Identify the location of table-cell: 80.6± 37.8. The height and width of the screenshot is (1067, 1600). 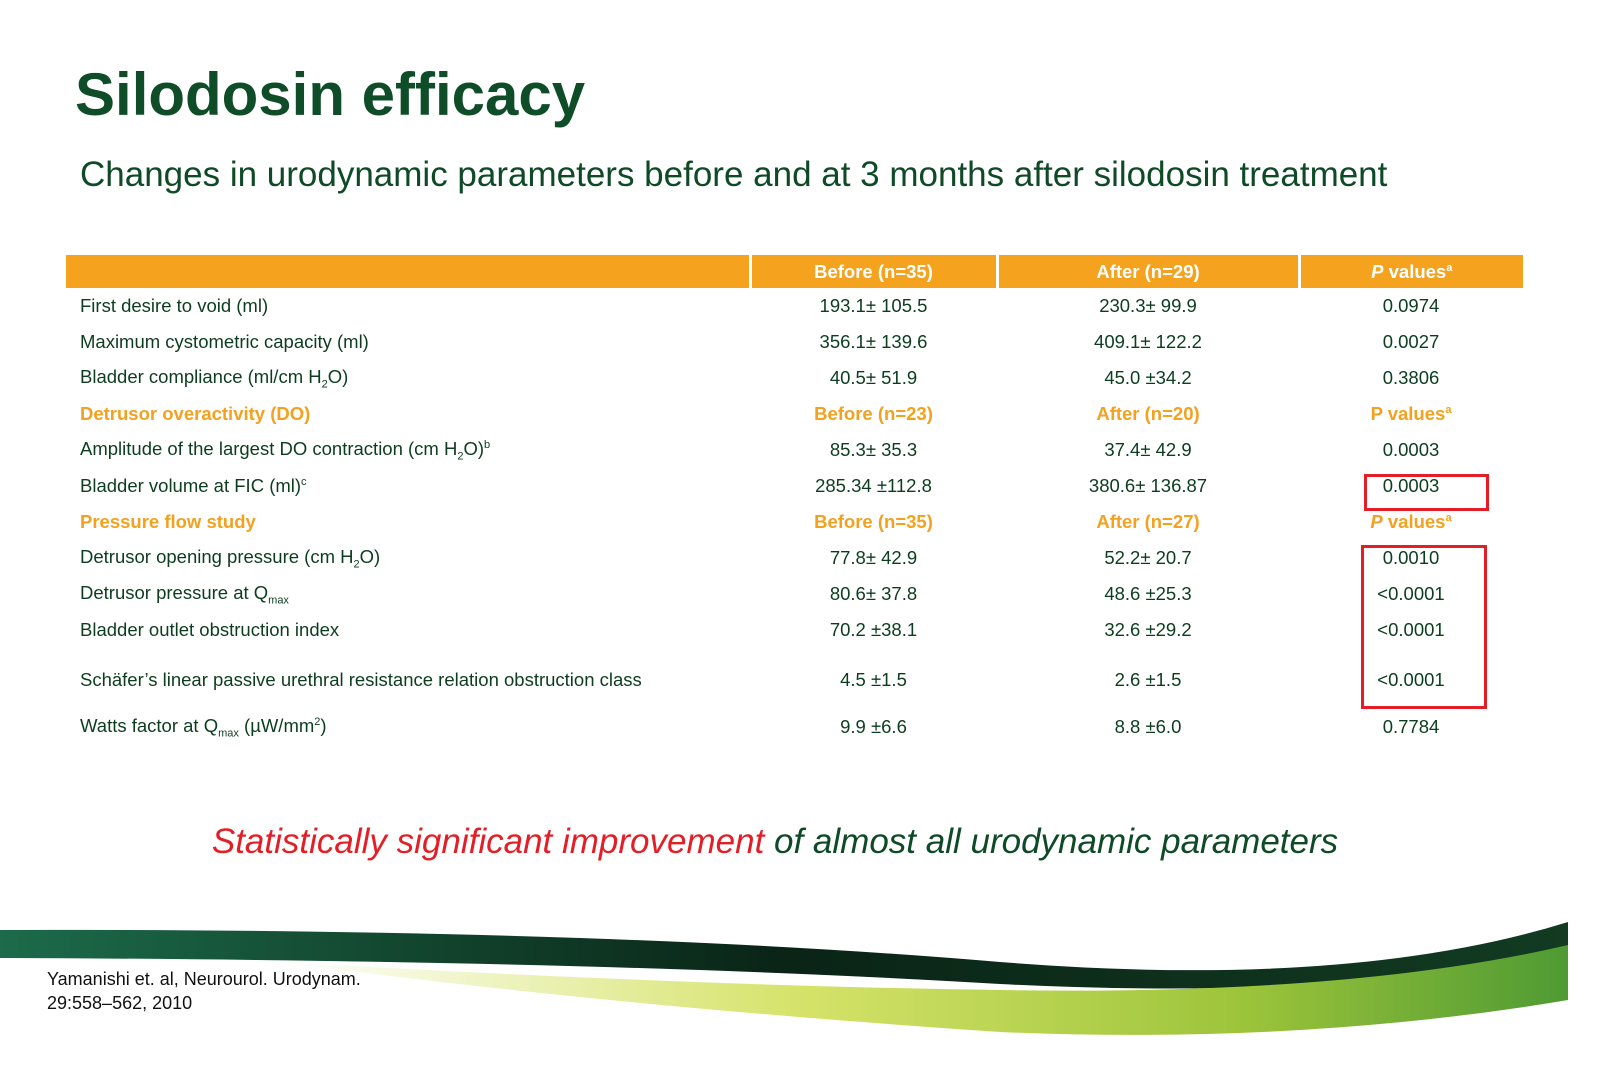
(873, 593).